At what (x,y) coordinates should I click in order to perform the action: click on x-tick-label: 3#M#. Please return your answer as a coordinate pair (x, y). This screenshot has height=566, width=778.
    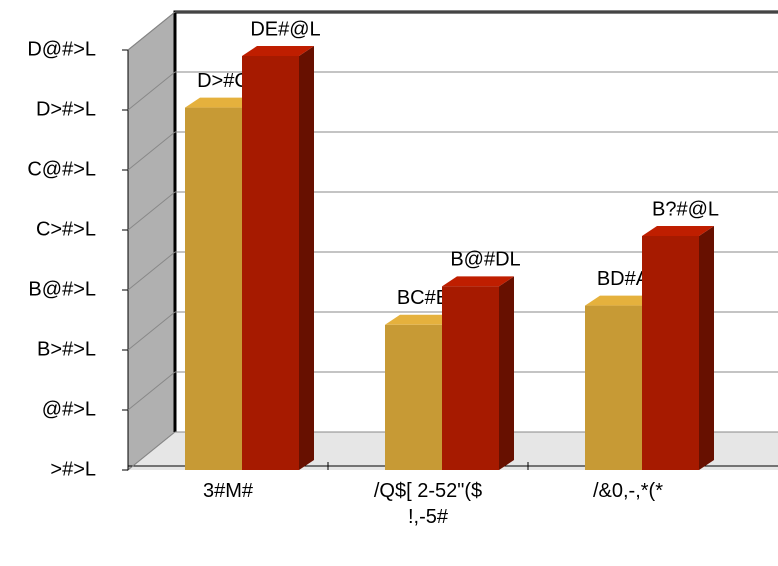
    Looking at the image, I should click on (228, 491).